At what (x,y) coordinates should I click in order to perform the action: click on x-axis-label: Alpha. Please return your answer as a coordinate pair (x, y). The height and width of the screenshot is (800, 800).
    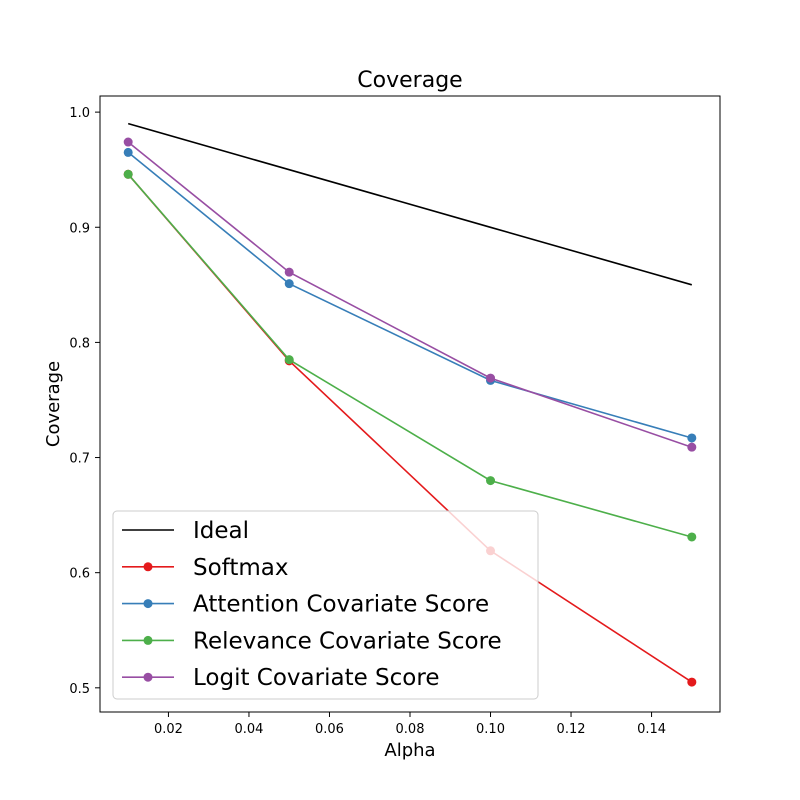
    Looking at the image, I should click on (409, 750).